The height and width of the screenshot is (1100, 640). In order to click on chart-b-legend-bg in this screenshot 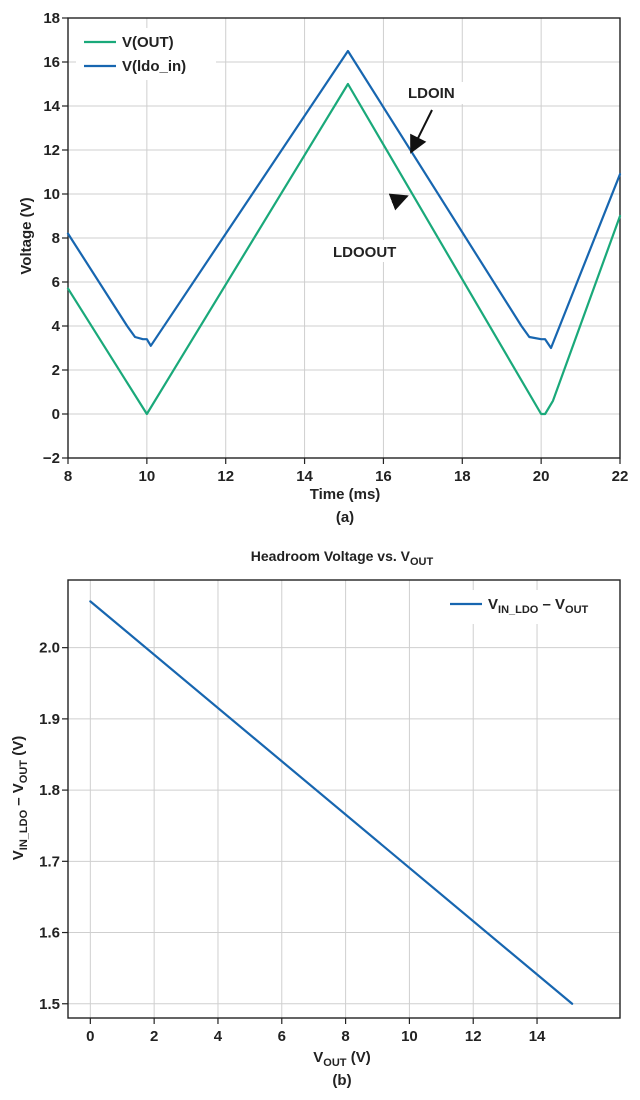, I will do `click(525, 607)`.